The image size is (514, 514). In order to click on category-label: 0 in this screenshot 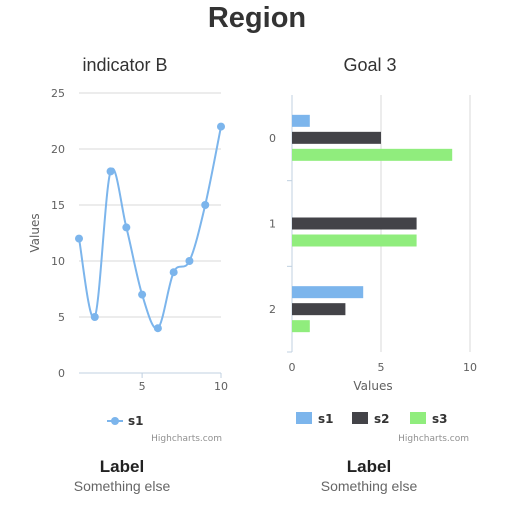, I will do `click(272, 138)`.